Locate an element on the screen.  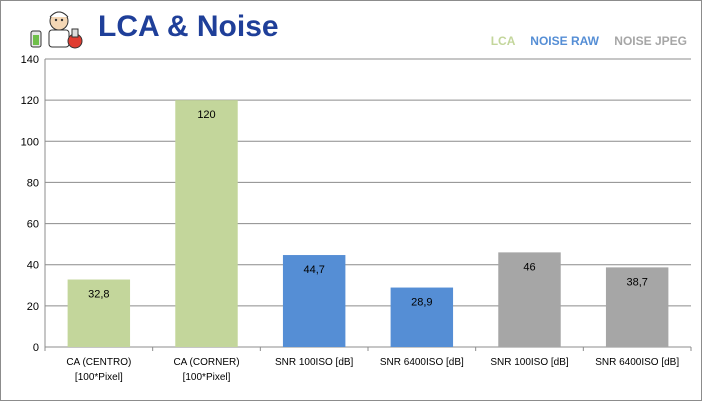
y-tick-label: 100 is located at coordinates (30, 142).